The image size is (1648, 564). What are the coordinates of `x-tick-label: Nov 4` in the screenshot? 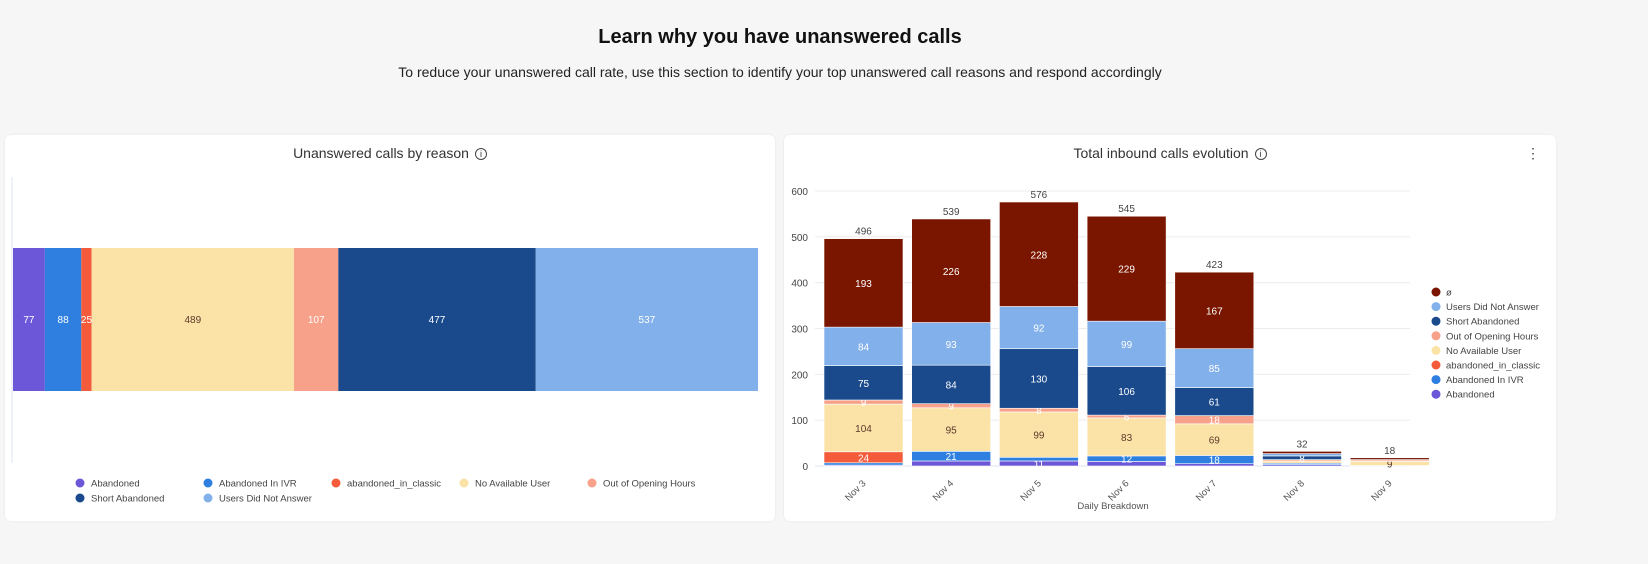 It's located at (943, 490).